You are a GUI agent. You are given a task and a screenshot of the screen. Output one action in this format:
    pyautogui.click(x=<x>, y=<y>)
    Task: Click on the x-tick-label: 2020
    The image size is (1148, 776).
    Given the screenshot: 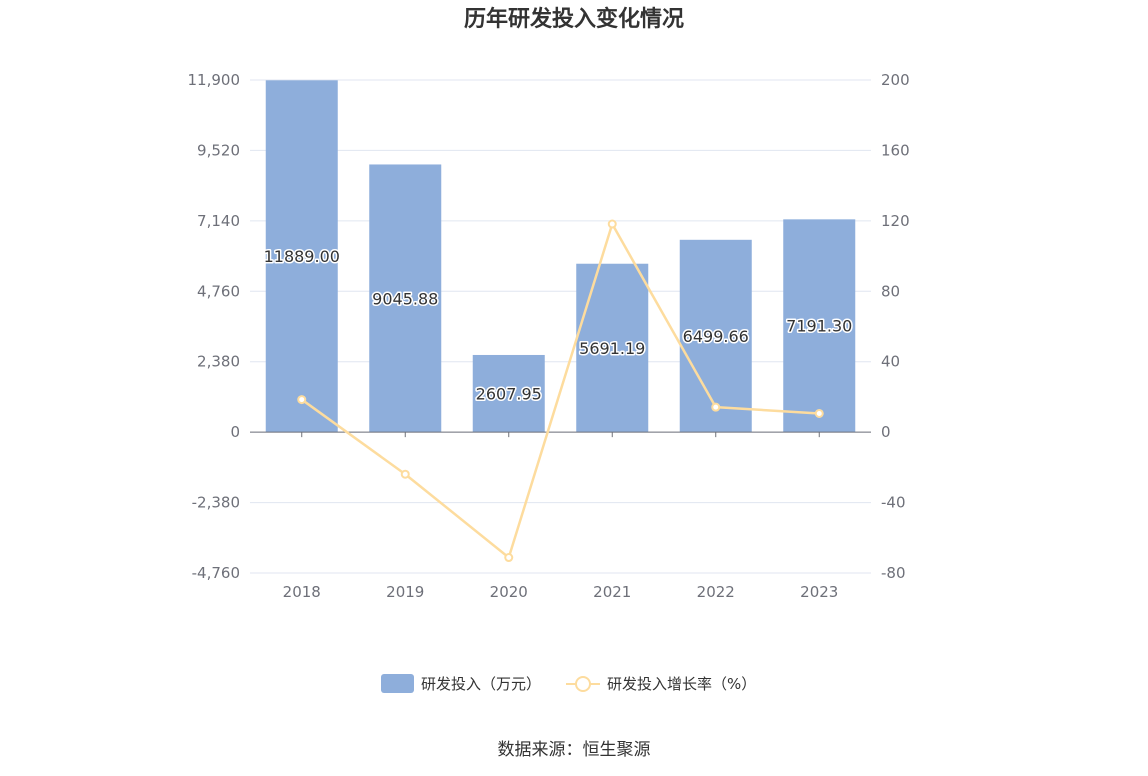 What is the action you would take?
    pyautogui.click(x=509, y=592)
    